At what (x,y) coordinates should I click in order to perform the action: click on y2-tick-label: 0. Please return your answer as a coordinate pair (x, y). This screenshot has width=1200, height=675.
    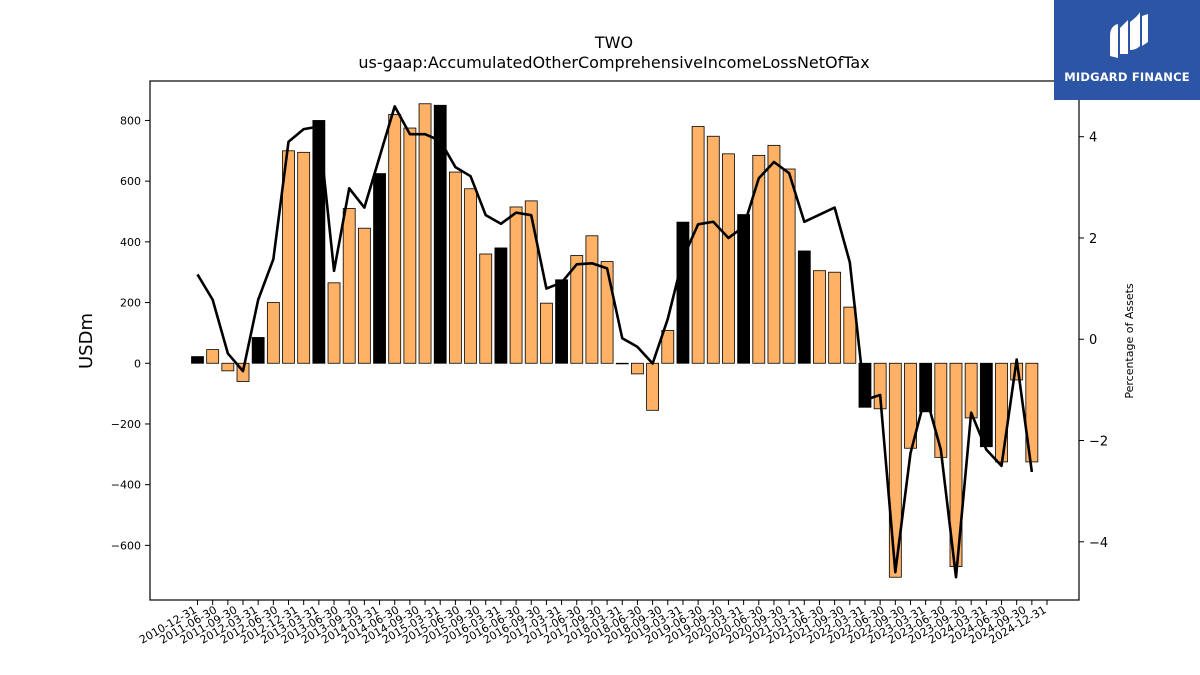
    Looking at the image, I should click on (1093, 340).